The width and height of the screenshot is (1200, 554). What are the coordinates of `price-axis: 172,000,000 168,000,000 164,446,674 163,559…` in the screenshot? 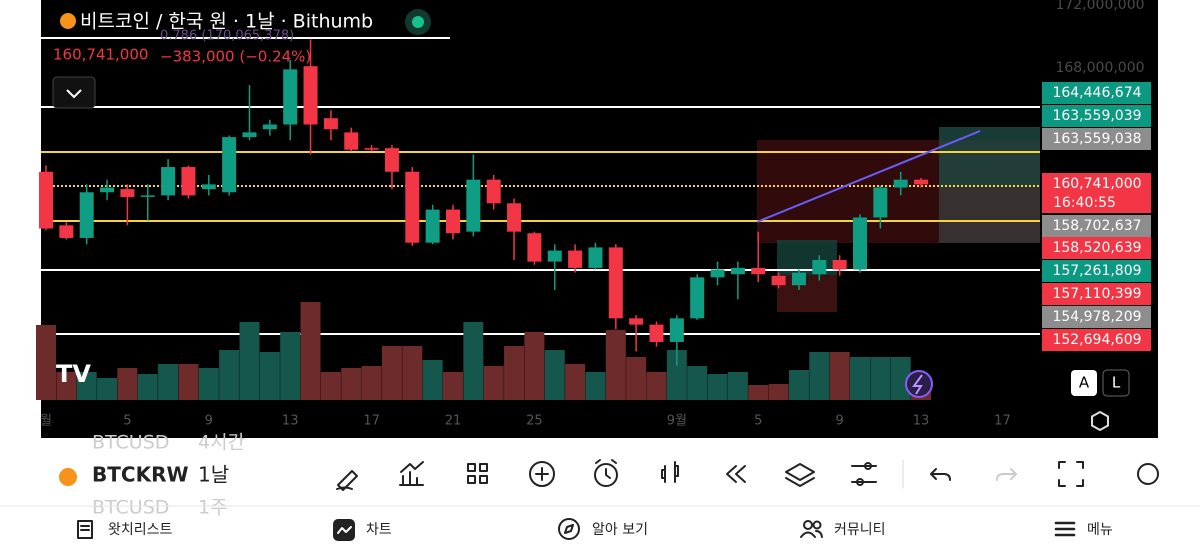 It's located at (1096, 175).